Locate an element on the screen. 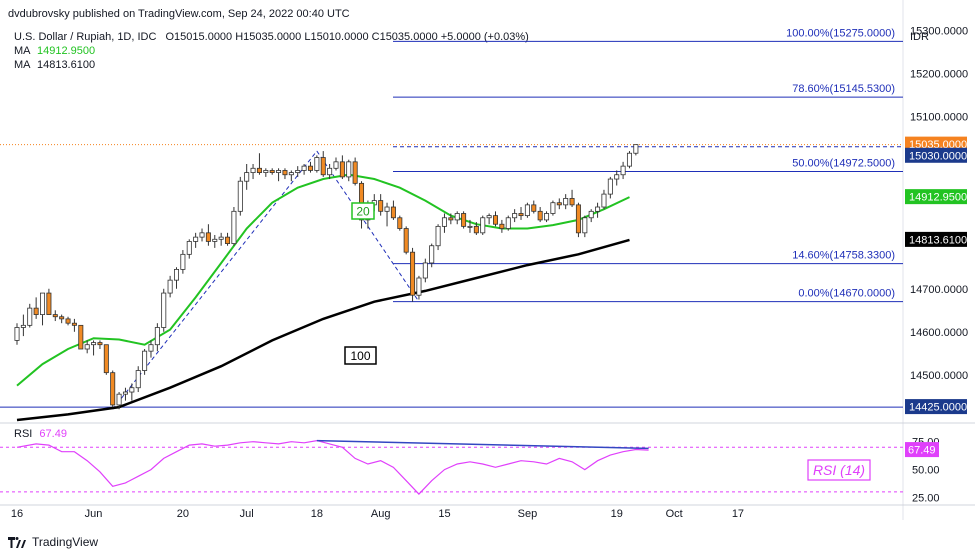 The width and height of the screenshot is (975, 555). rsi-line is located at coordinates (332, 467).